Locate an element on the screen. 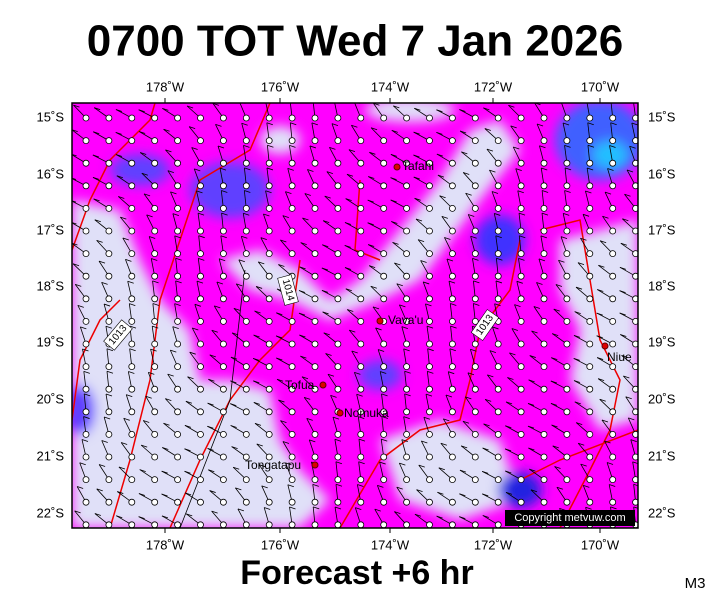 This screenshot has width=711, height=600. lat-label-left: 21˚S is located at coordinates (51, 455).